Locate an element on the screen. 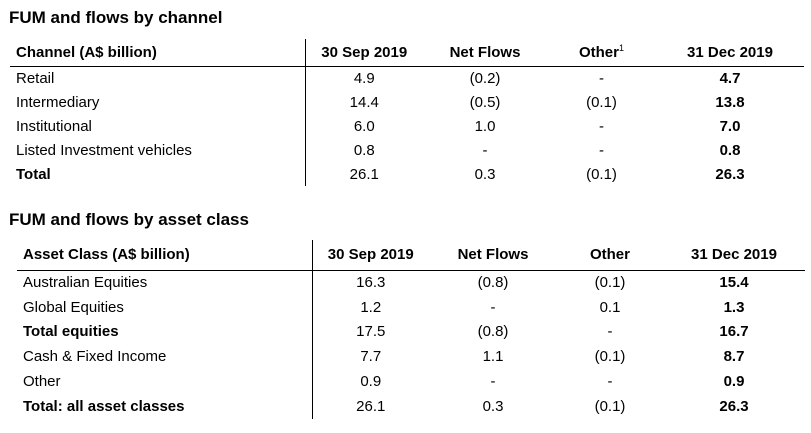  row-label: Global Equities is located at coordinates (165, 307).